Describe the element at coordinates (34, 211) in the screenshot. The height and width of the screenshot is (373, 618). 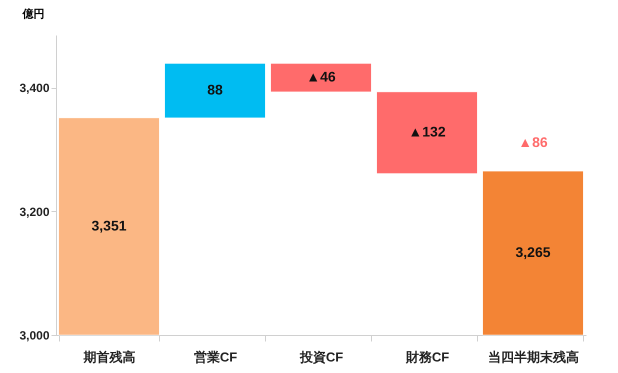
I see `y-tick-label: 3,200` at that location.